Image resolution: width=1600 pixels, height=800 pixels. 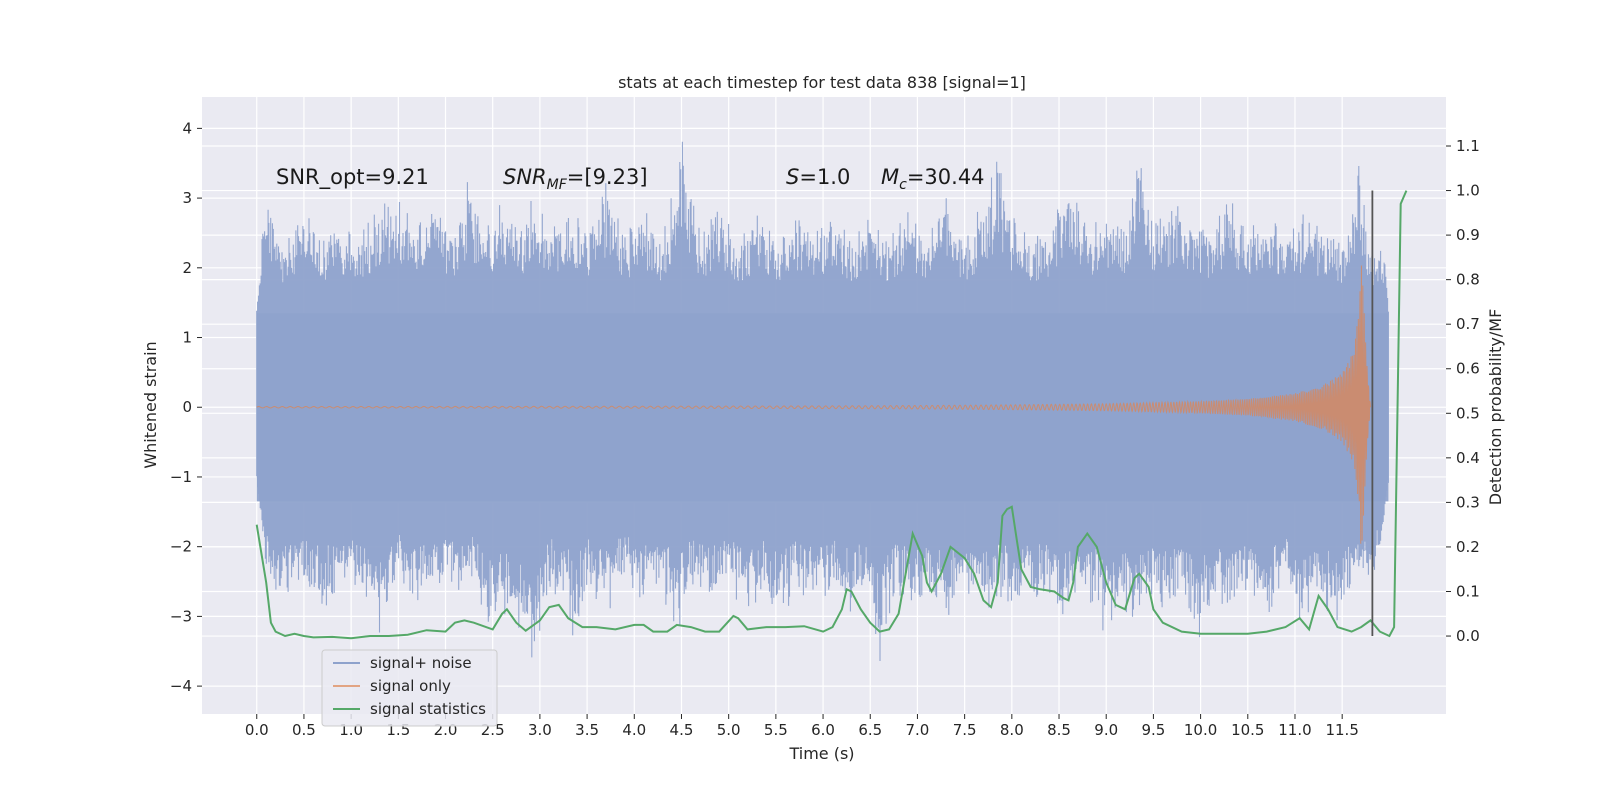 I want to click on y-axis: −4 −3 −2 −1 0 1 2 3 4, so click(x=186, y=407).